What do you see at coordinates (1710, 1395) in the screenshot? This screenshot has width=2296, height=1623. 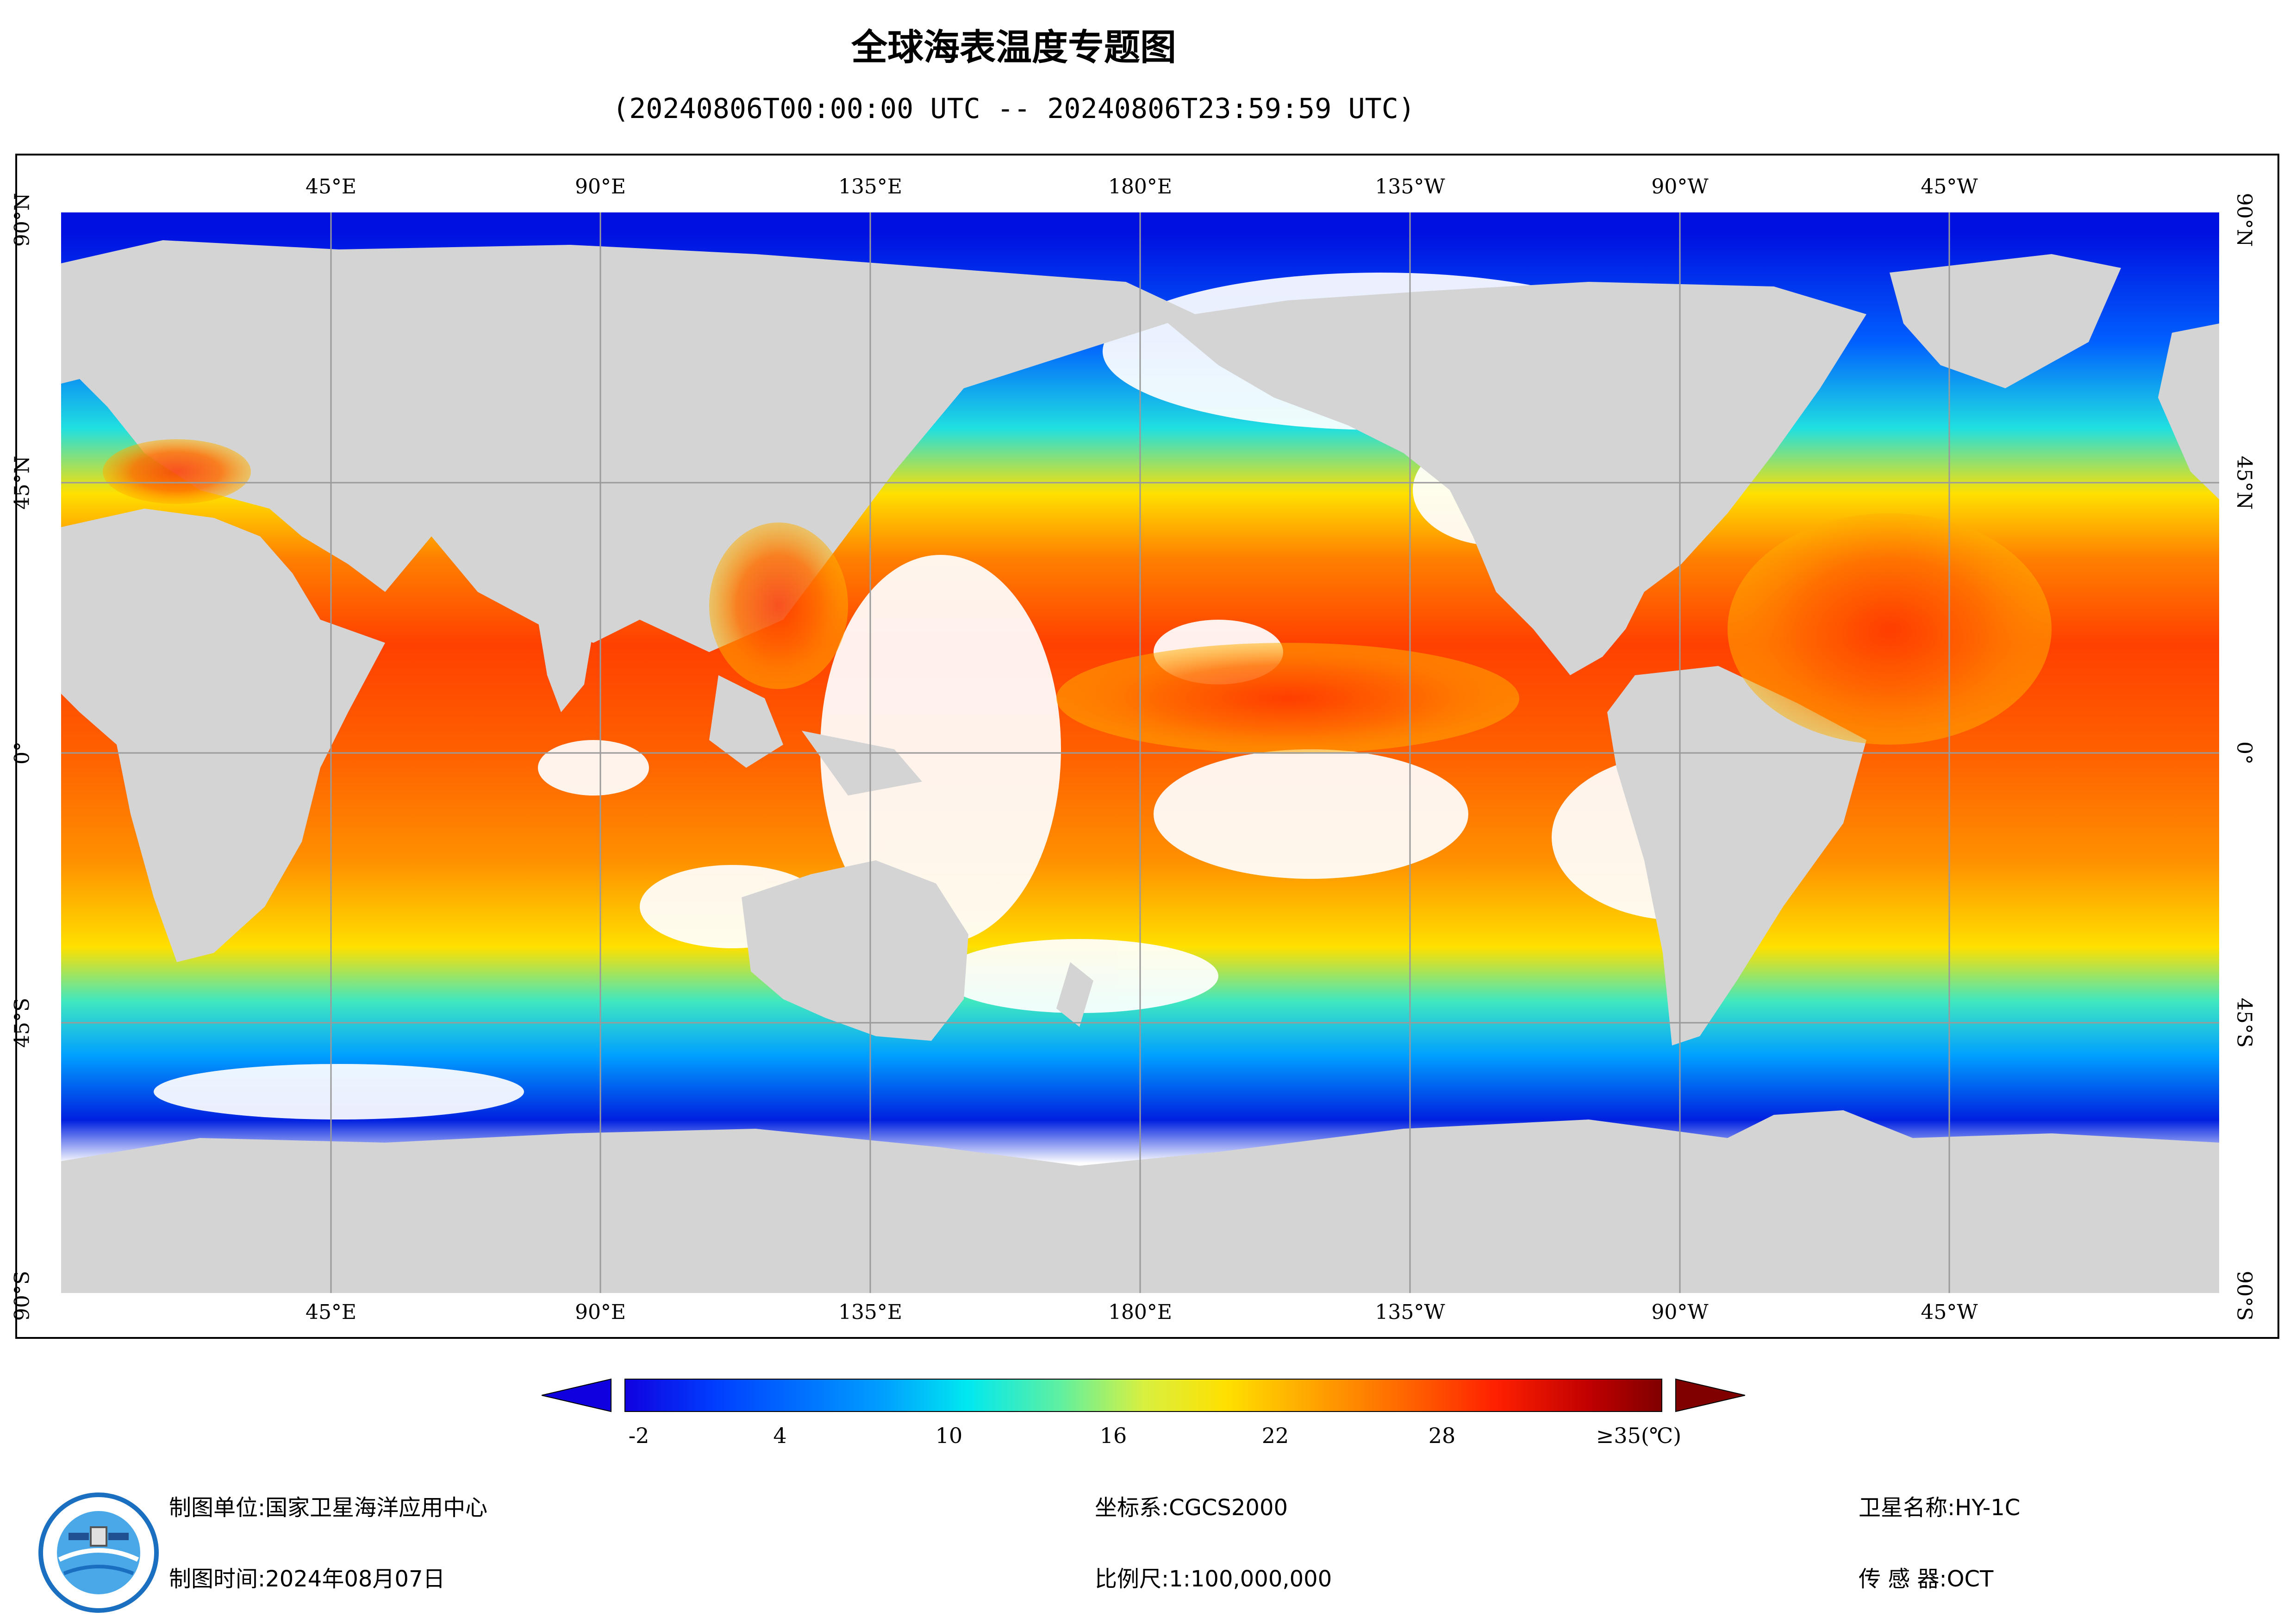 I see `colorbar-max-arrow` at bounding box center [1710, 1395].